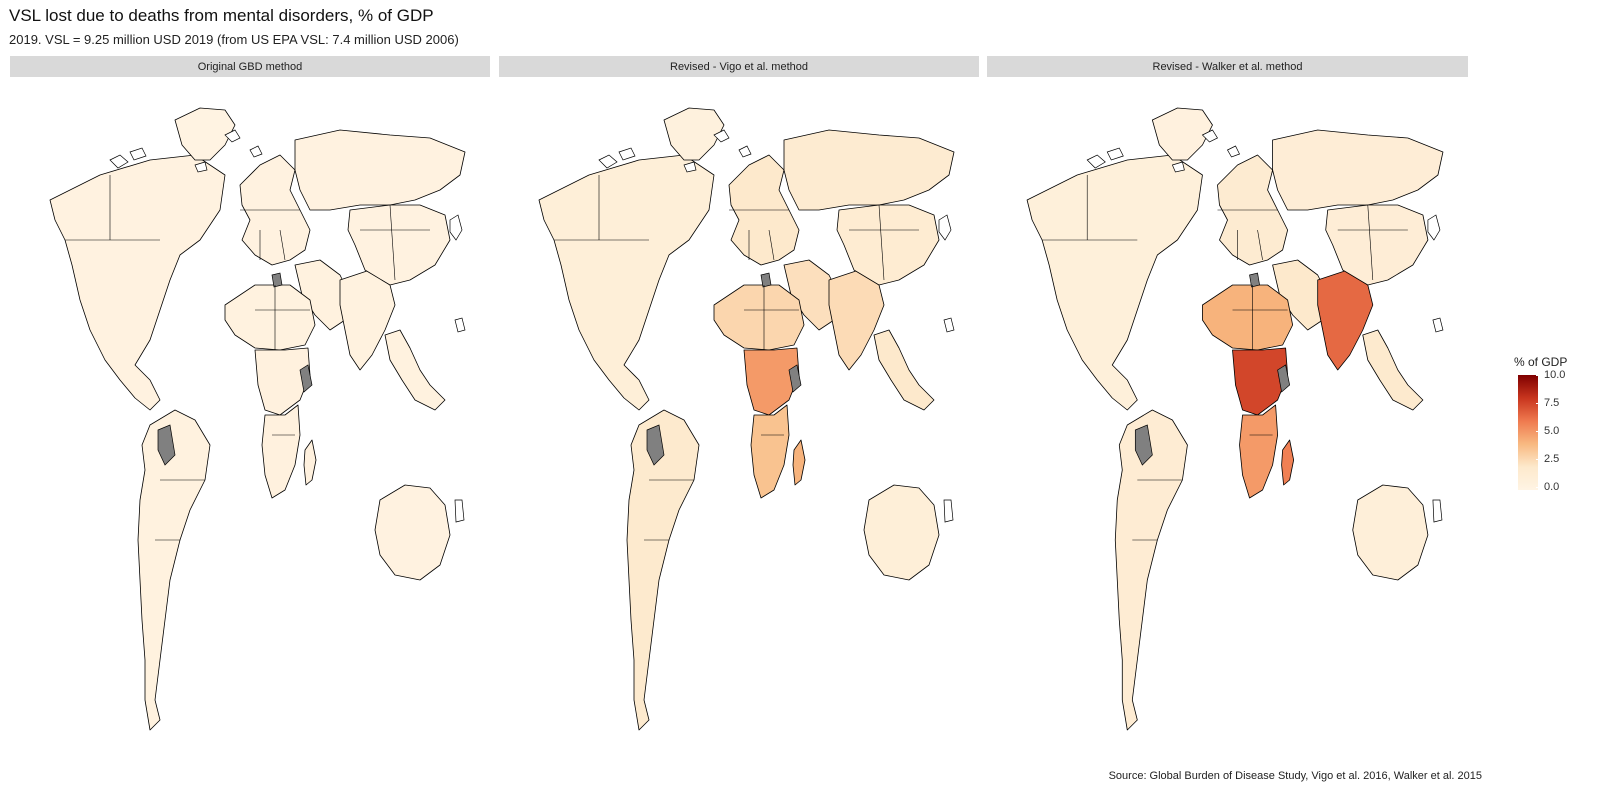 This screenshot has height=807, width=1600. What do you see at coordinates (1227, 66) in the screenshot?
I see `panel-strip-walker: Revised - Walker et al. method` at bounding box center [1227, 66].